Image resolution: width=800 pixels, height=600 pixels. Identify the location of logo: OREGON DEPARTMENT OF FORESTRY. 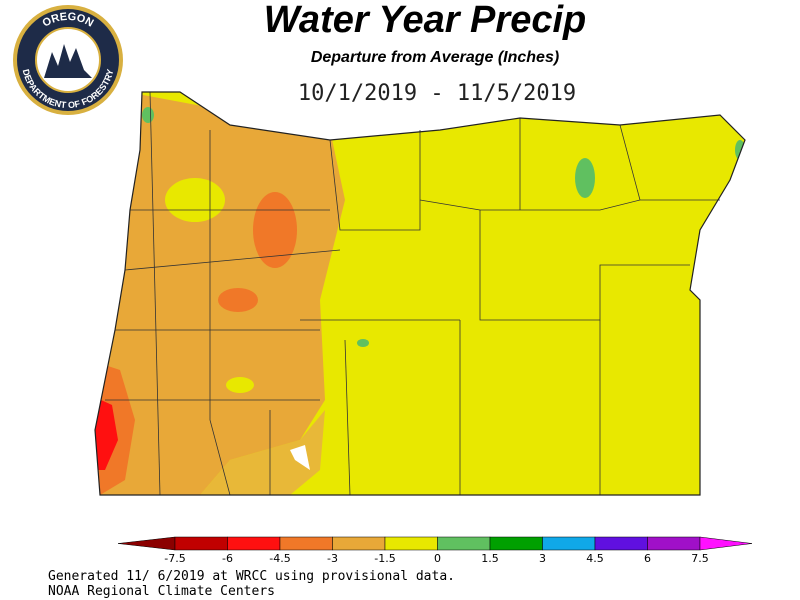
(68, 60).